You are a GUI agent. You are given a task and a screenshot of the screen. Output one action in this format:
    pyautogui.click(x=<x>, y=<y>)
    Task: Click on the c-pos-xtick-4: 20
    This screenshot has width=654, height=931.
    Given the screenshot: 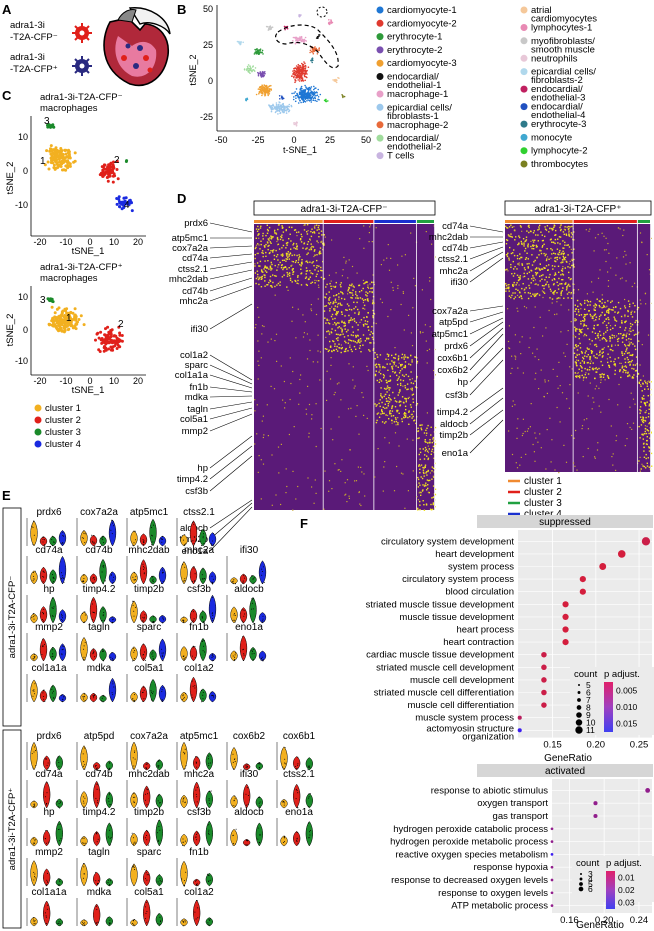 What is the action you would take?
    pyautogui.click(x=138, y=381)
    